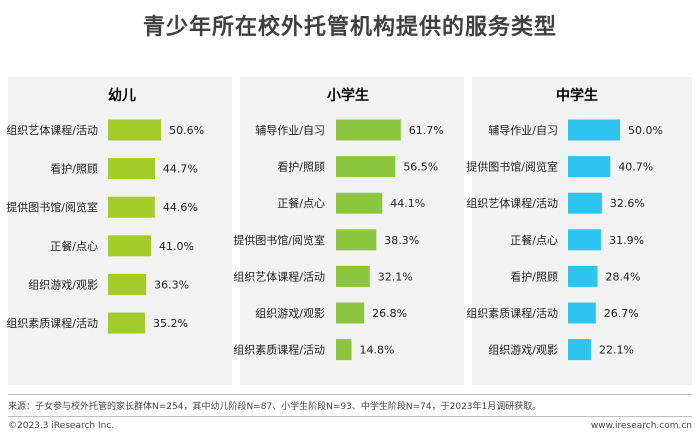 Image resolution: width=700 pixels, height=440 pixels. What do you see at coordinates (52, 130) in the screenshot?
I see `category-label-kindergarten-0: 组织艺体课程/活动` at bounding box center [52, 130].